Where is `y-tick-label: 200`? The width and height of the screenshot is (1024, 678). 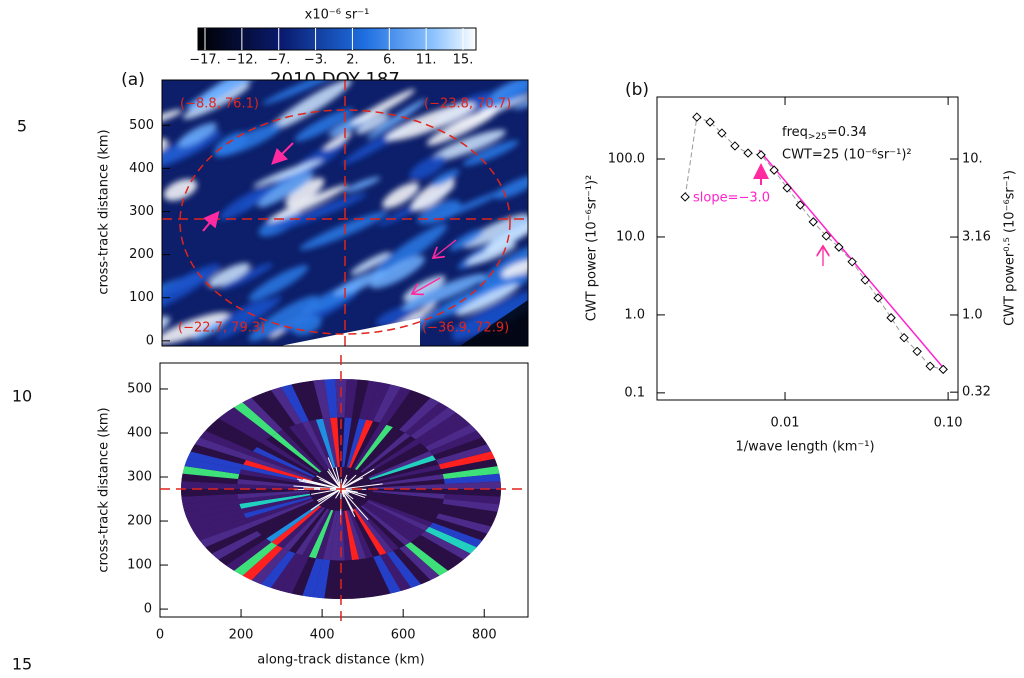
y-tick-label: 200 is located at coordinates (141, 254).